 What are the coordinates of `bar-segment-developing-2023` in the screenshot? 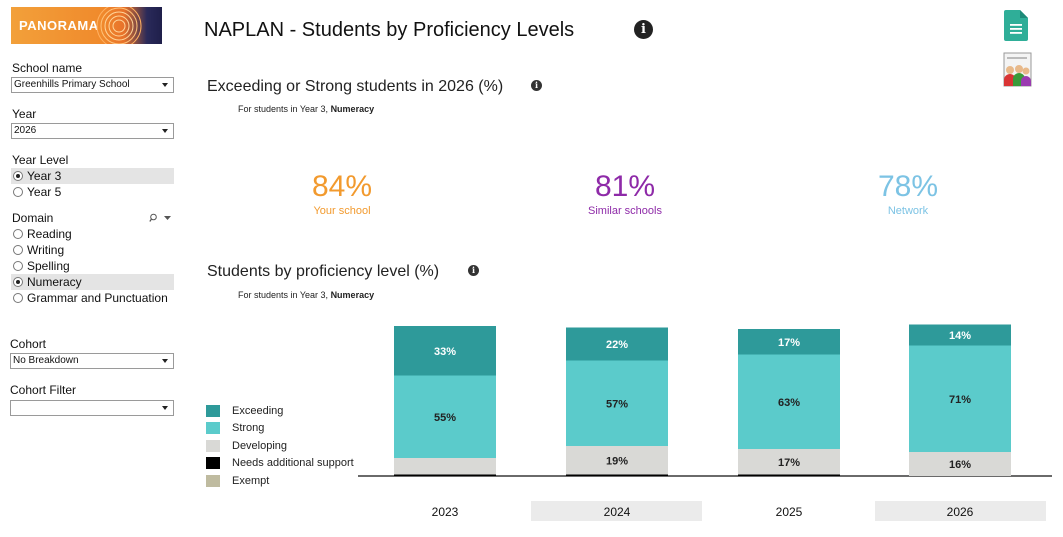 It's located at (445, 466).